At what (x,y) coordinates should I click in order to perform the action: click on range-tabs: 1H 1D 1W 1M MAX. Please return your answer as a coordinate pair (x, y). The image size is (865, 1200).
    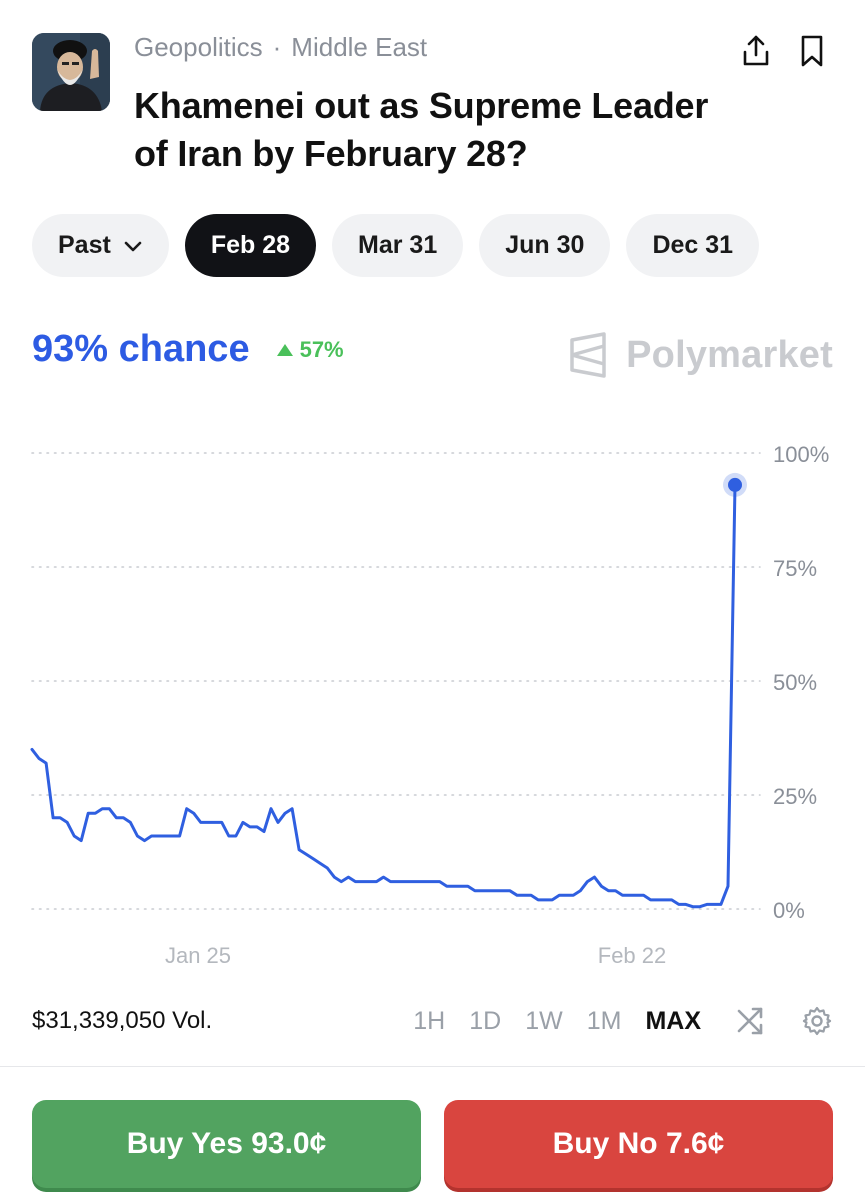
    Looking at the image, I should click on (623, 1021).